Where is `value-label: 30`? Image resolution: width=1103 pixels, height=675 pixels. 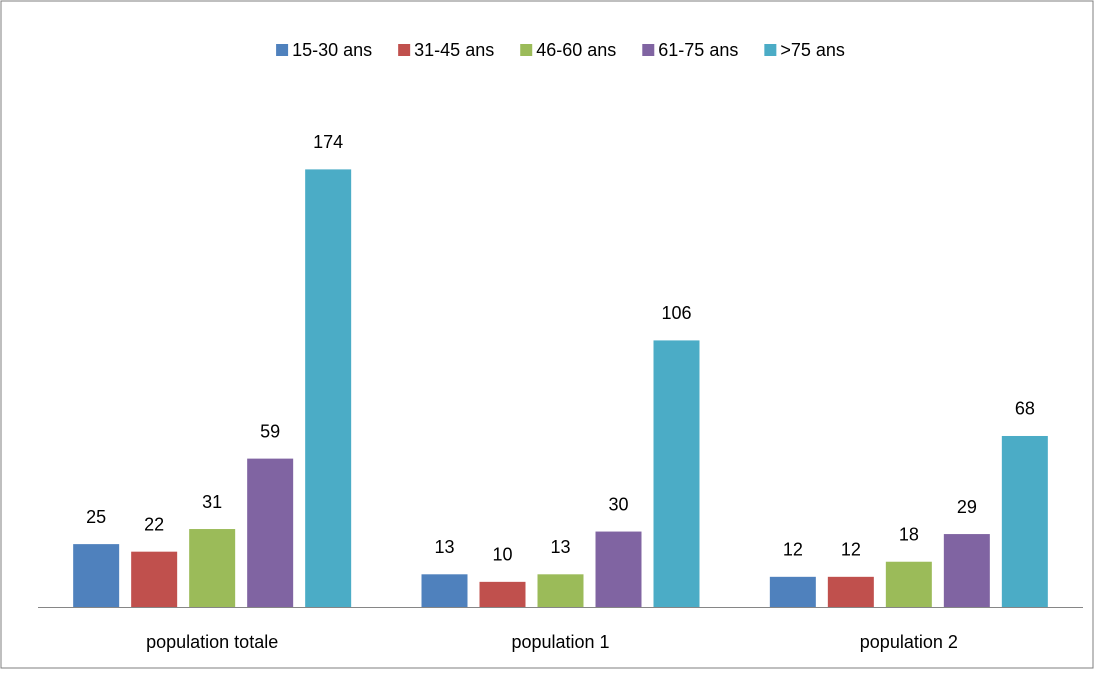 value-label: 30 is located at coordinates (618, 504).